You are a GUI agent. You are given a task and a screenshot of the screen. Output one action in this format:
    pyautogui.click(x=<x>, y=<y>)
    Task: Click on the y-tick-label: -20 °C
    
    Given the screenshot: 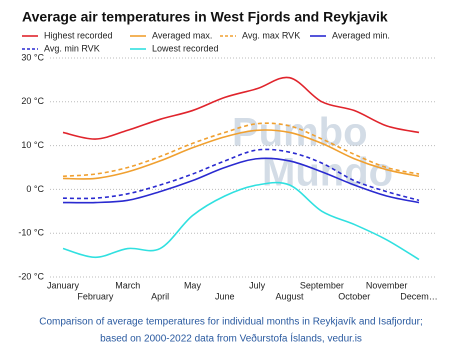 What is the action you would take?
    pyautogui.click(x=31, y=276)
    